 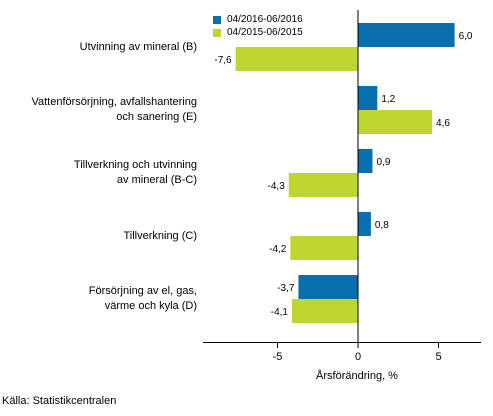 What do you see at coordinates (138, 46) in the screenshot?
I see `category-label-1: Utvinning av mineral (B)` at bounding box center [138, 46].